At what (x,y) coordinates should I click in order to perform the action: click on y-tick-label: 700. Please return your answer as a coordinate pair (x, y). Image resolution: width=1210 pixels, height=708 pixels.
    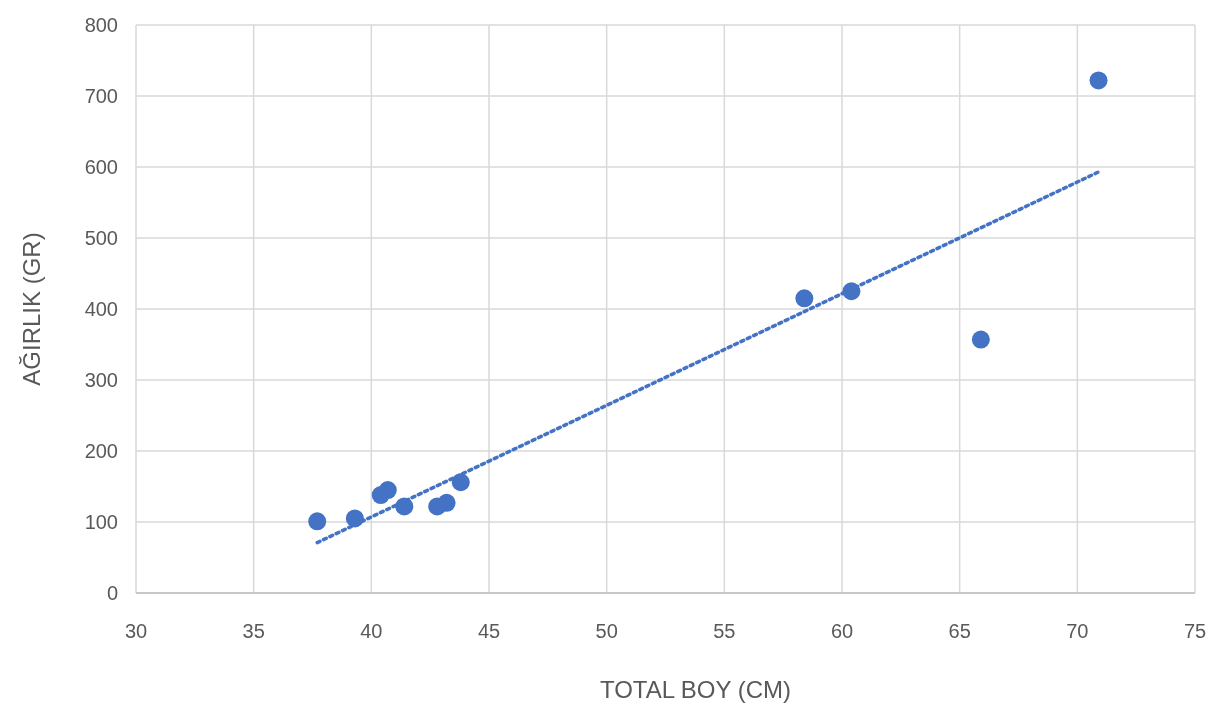
    Looking at the image, I should click on (101, 96).